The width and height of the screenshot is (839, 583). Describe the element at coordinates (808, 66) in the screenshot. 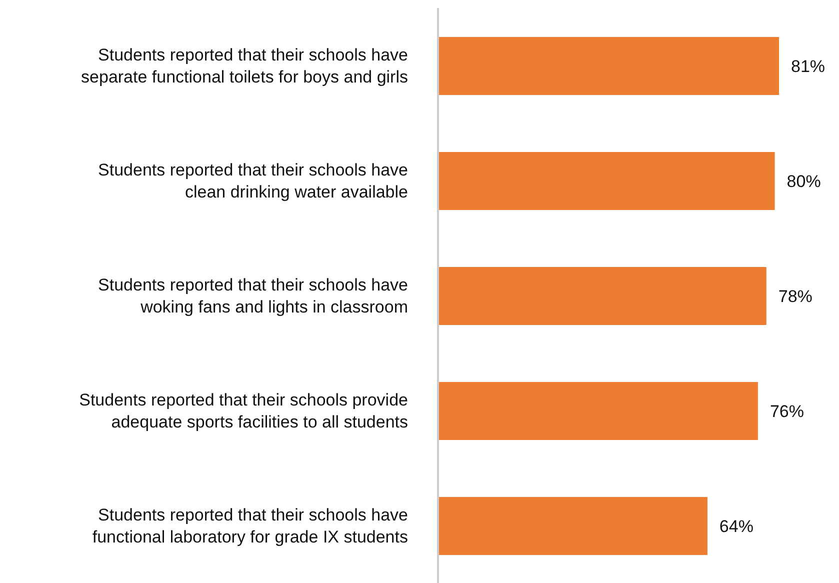

I see `data-label: 81%` at that location.